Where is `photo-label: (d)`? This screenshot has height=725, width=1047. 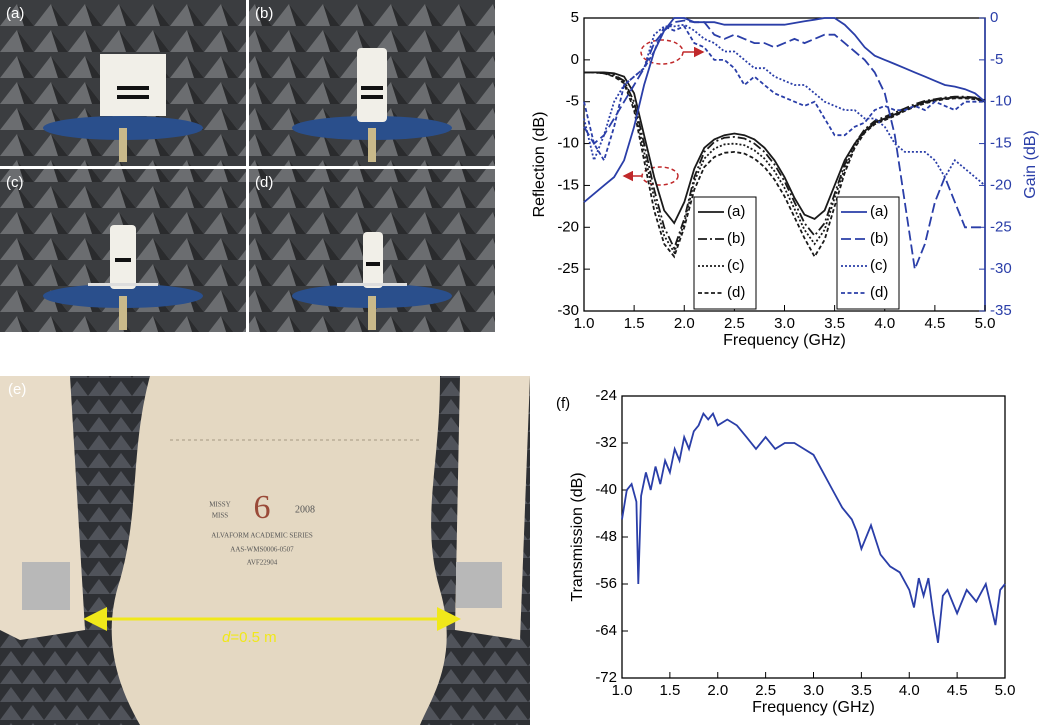
photo-label: (d) is located at coordinates (264, 182).